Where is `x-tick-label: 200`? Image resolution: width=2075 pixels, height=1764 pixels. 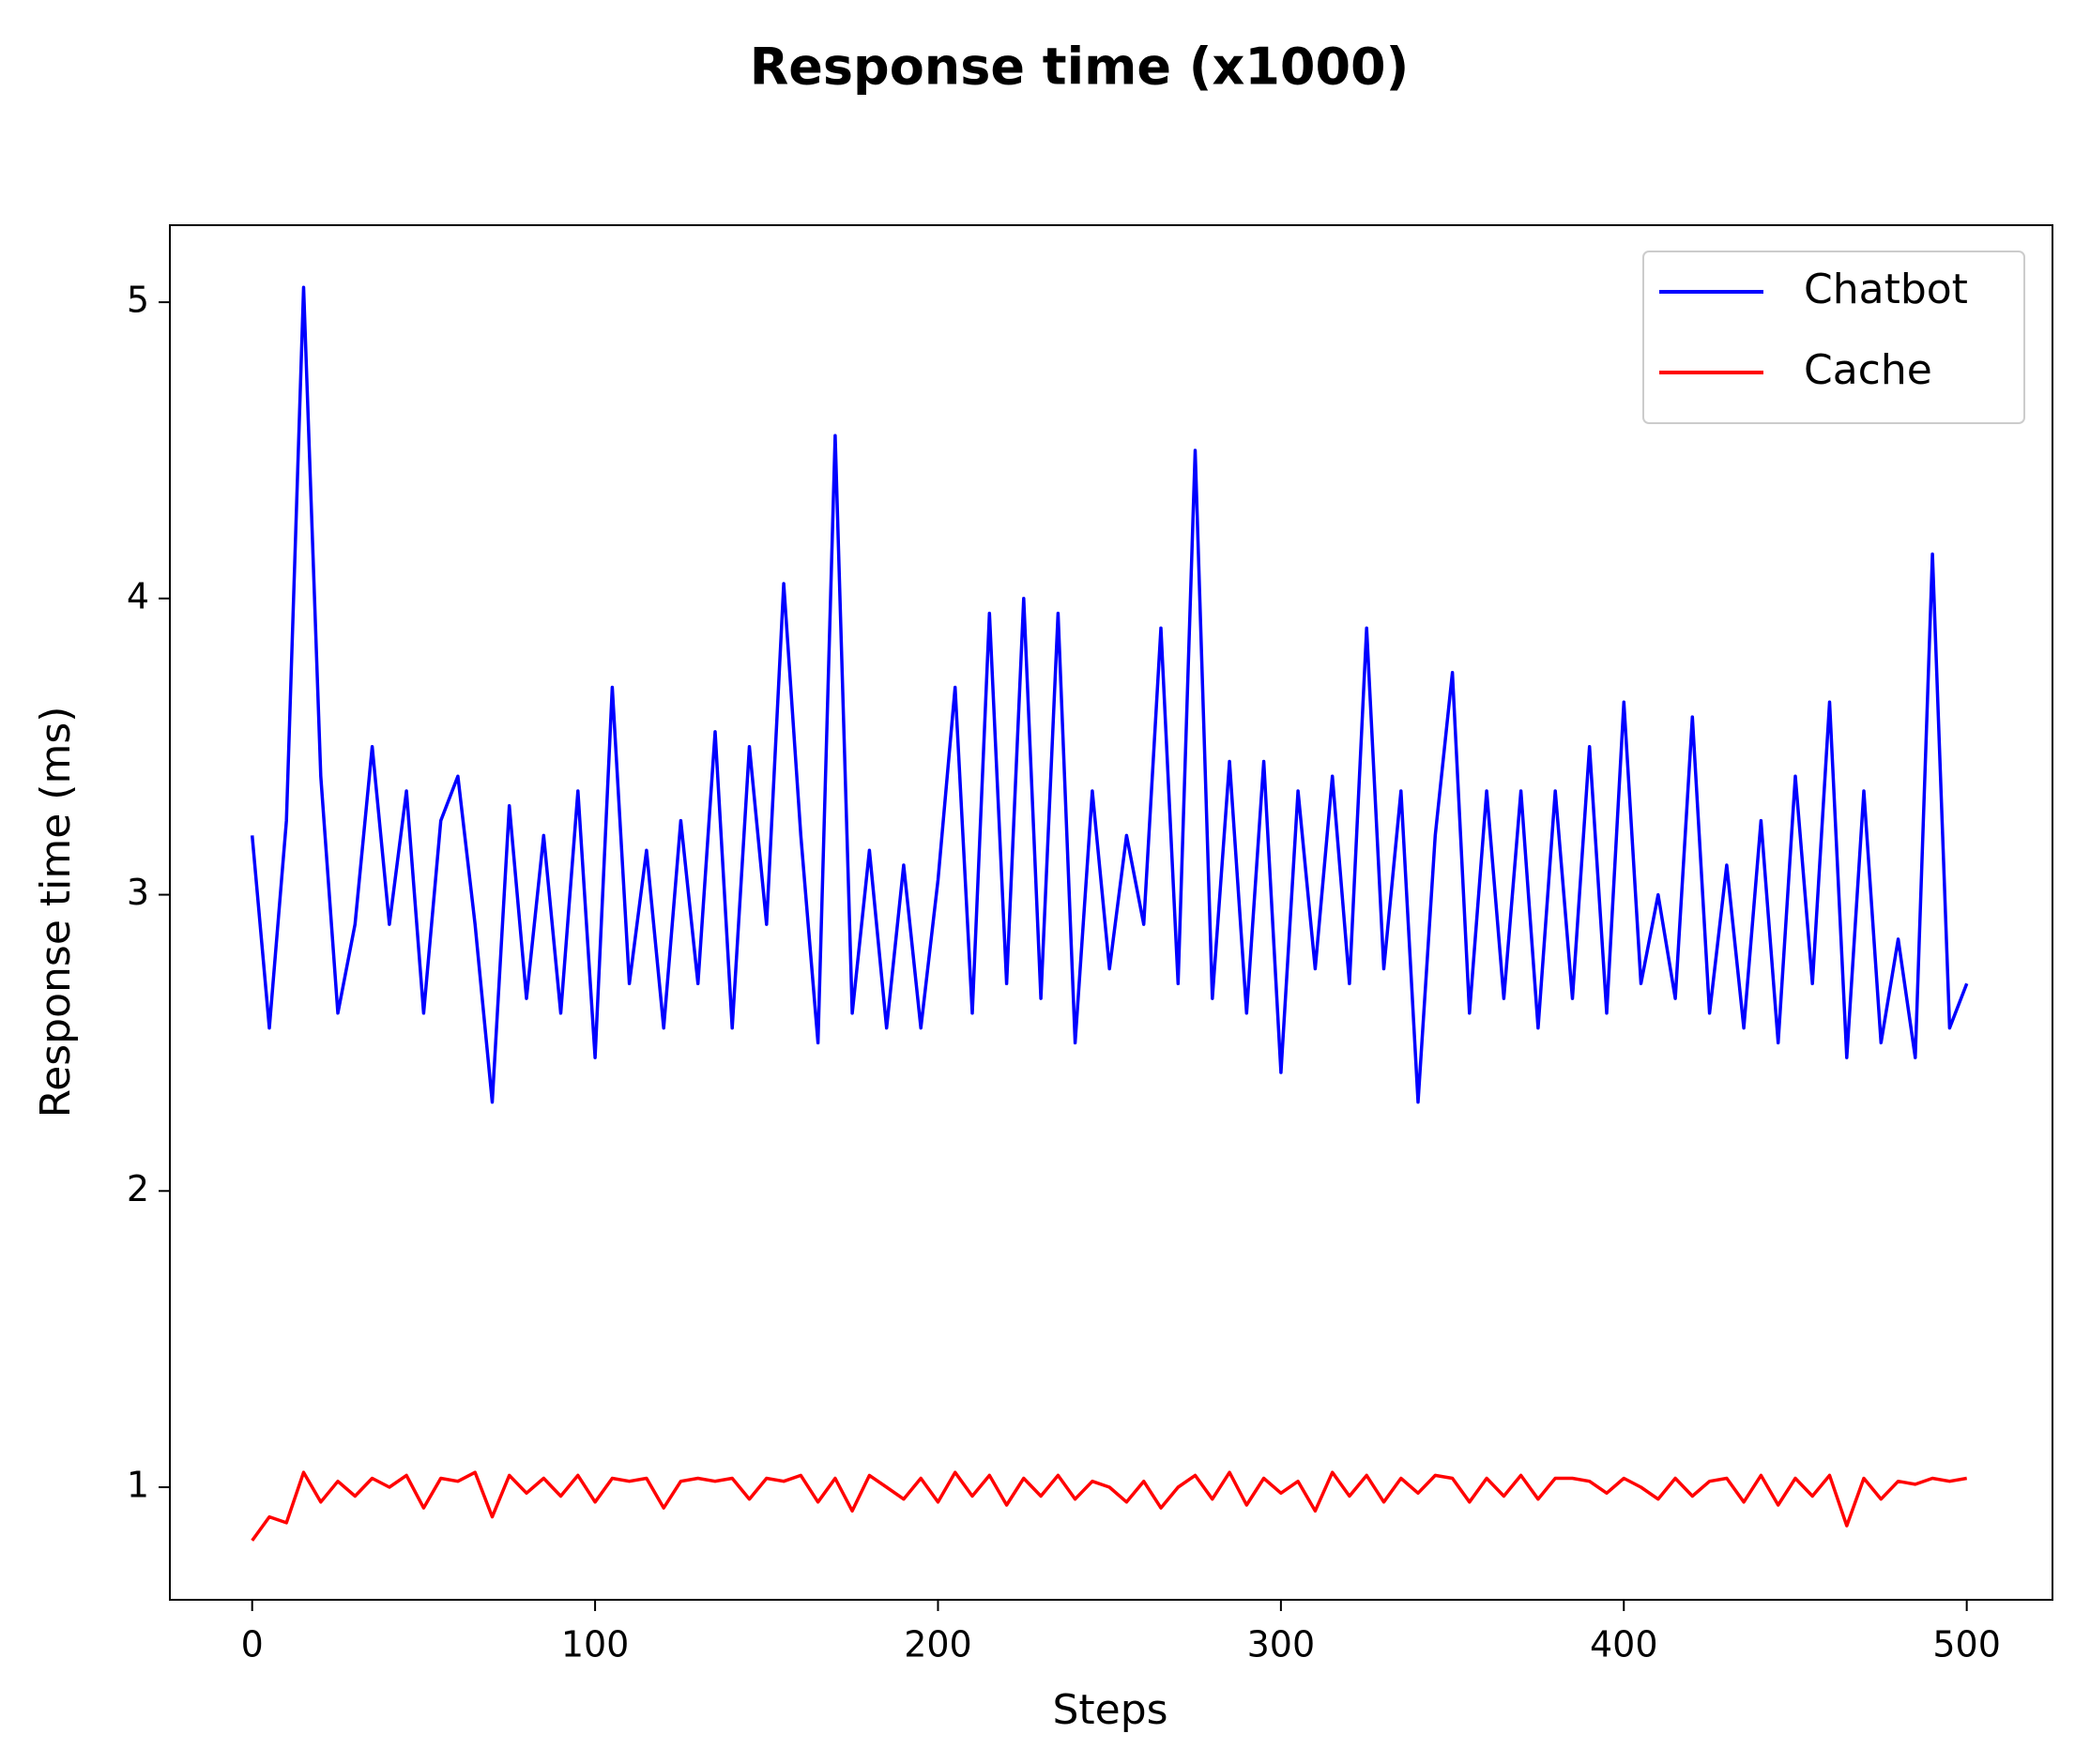
x-tick-label: 200 is located at coordinates (938, 1644).